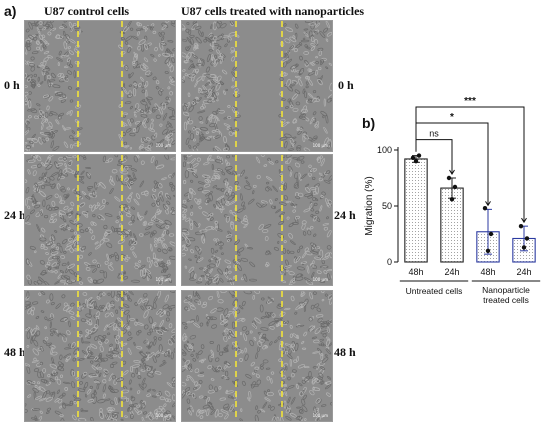 This screenshot has height=431, width=550. I want to click on y-tick-label-0: 0, so click(389, 262).